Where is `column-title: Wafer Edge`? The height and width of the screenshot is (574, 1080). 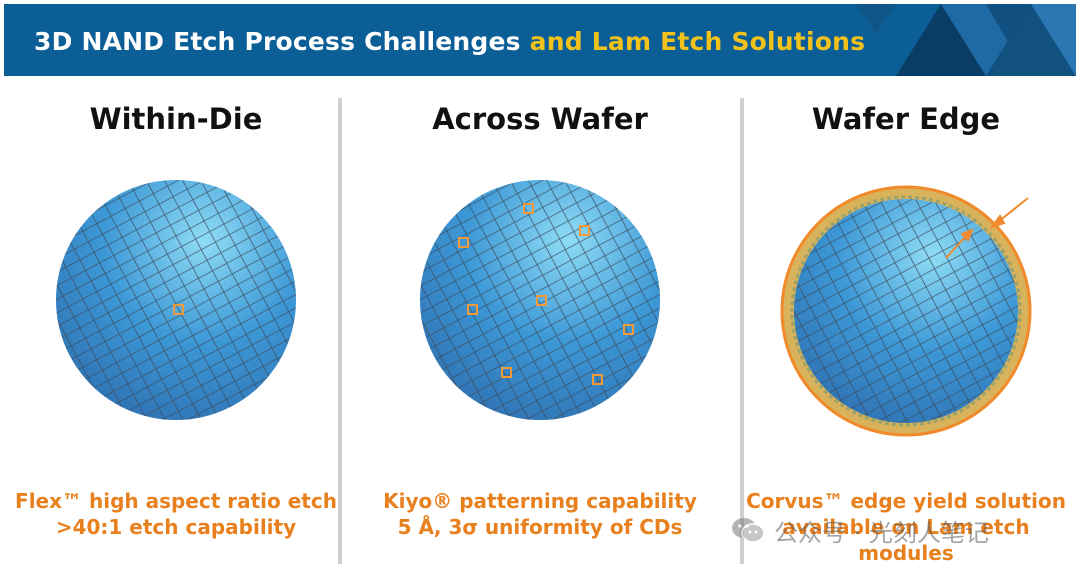
column-title: Wafer Edge is located at coordinates (906, 119).